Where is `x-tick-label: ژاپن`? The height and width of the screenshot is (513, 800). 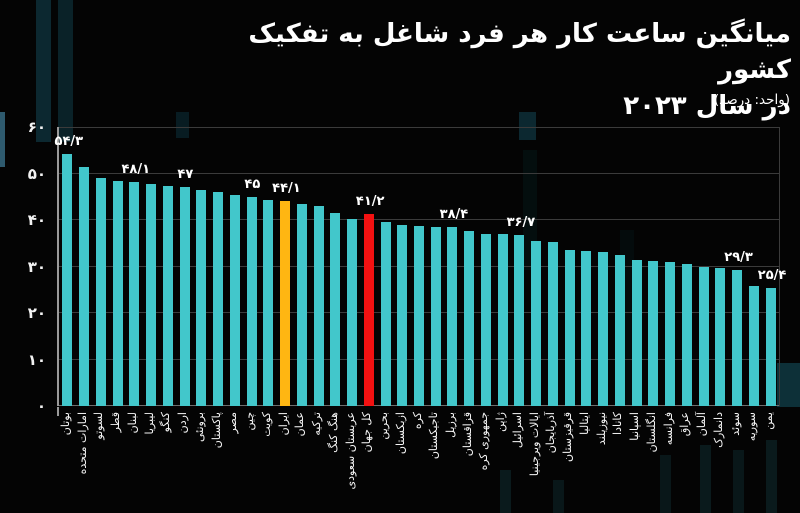
x-tick-label: ژاپن is located at coordinates (501, 422).